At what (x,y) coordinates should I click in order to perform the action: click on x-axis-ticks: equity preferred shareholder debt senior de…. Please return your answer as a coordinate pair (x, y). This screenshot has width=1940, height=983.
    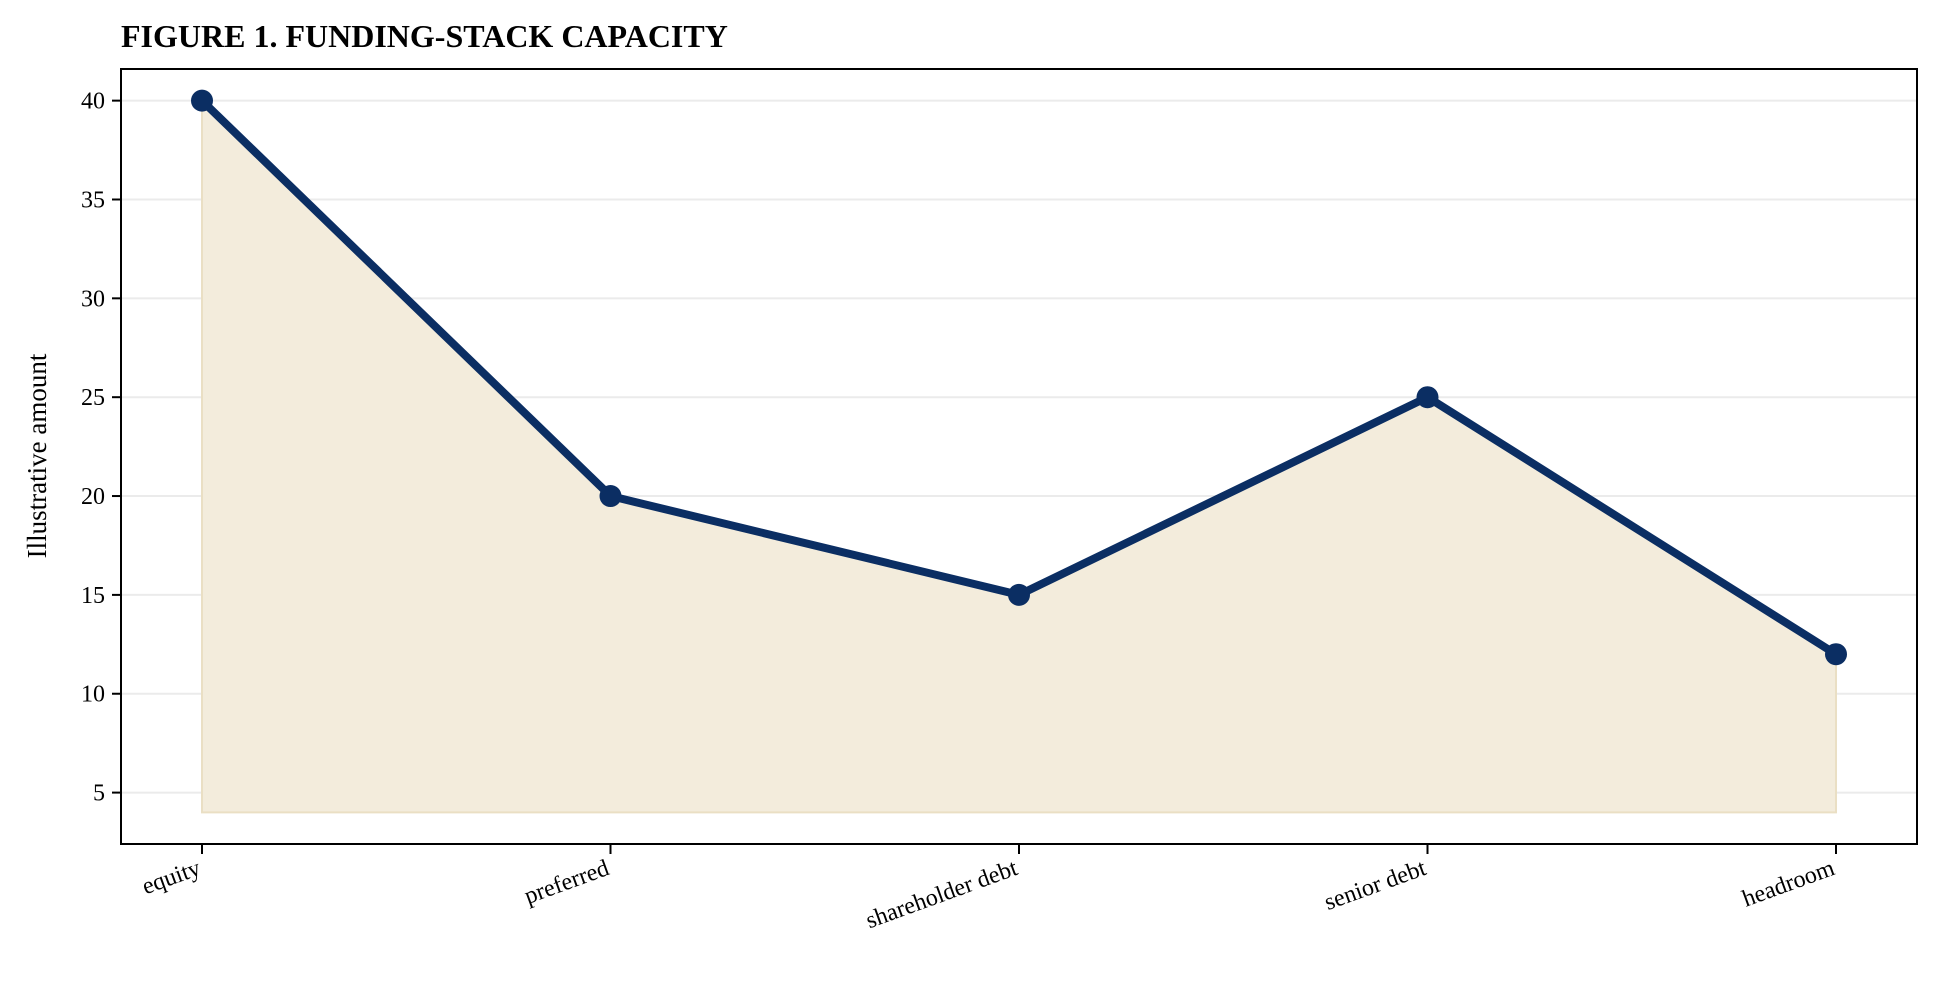
    Looking at the image, I should click on (988, 889).